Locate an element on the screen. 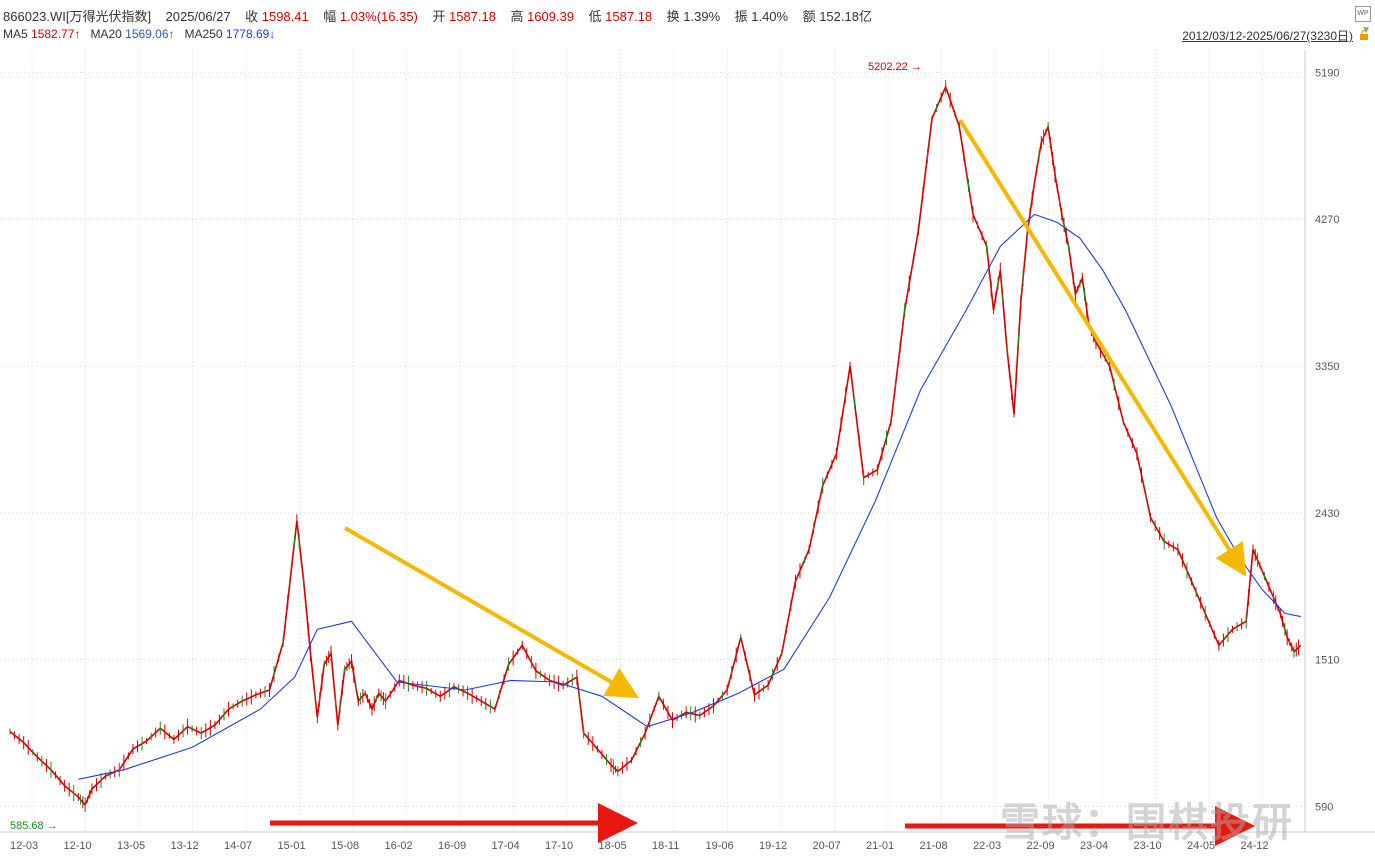  x-tick-label: 16-02 is located at coordinates (399, 846).